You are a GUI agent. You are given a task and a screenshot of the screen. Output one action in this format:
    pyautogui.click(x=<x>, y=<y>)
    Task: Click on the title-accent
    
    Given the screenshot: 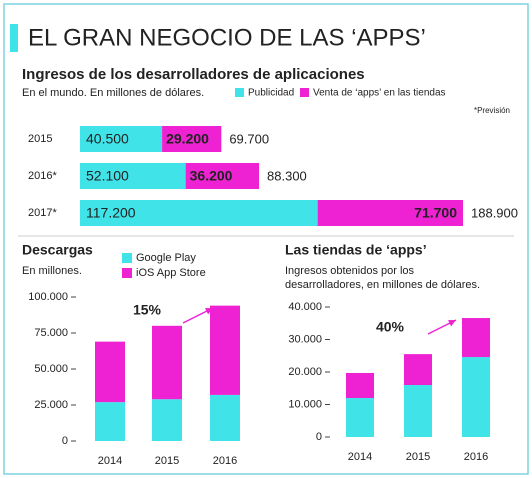 What is the action you would take?
    pyautogui.click(x=14, y=38)
    